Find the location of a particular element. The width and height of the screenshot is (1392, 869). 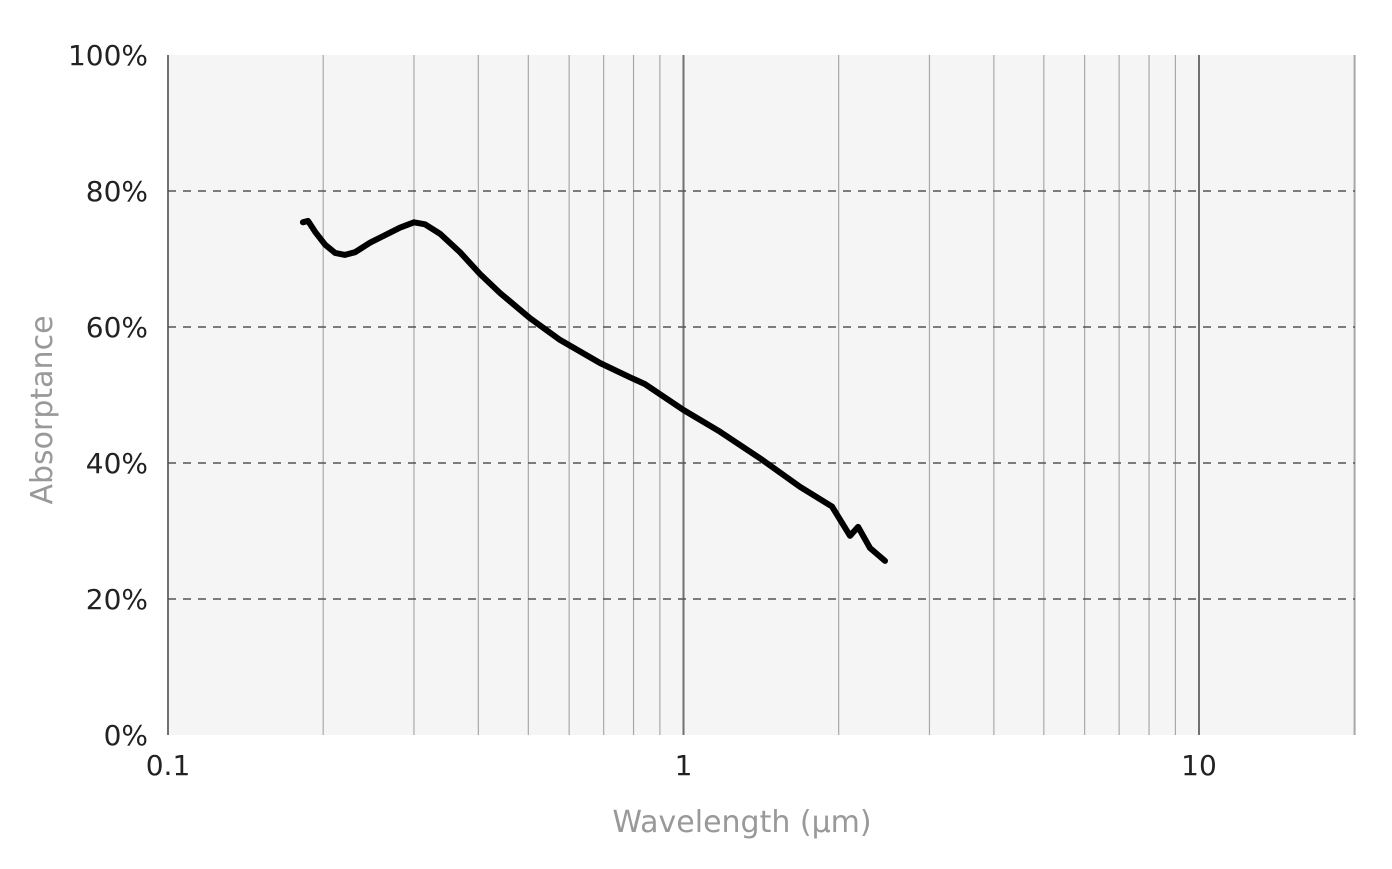

x-tick-label: 0.1 is located at coordinates (168, 765).